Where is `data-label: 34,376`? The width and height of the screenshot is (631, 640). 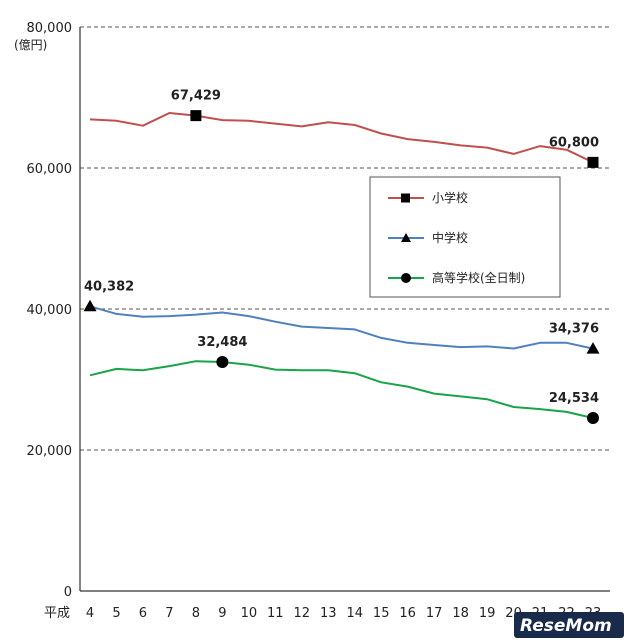
data-label: 34,376 is located at coordinates (574, 329).